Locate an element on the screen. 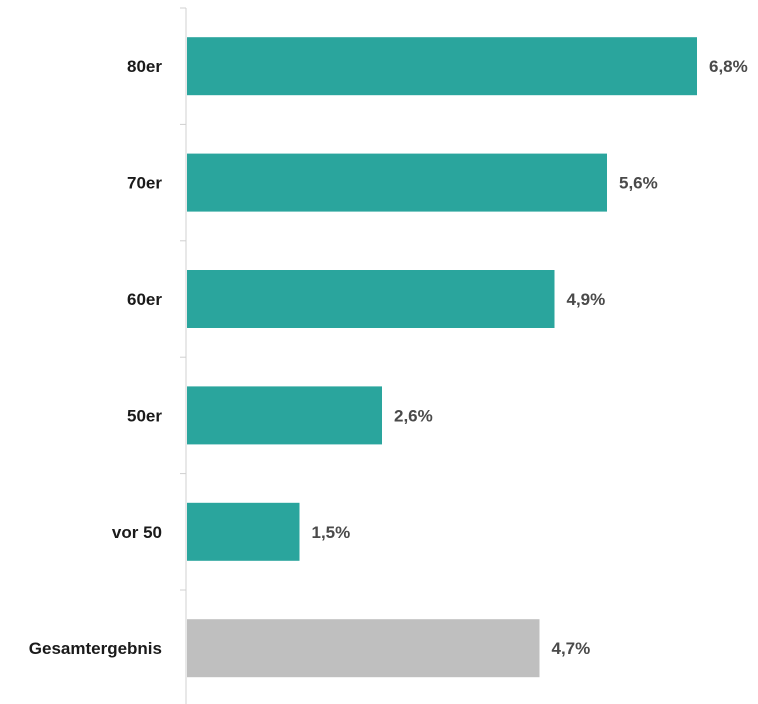 This screenshot has height=704, width=758. data-label: 1,5% is located at coordinates (331, 532).